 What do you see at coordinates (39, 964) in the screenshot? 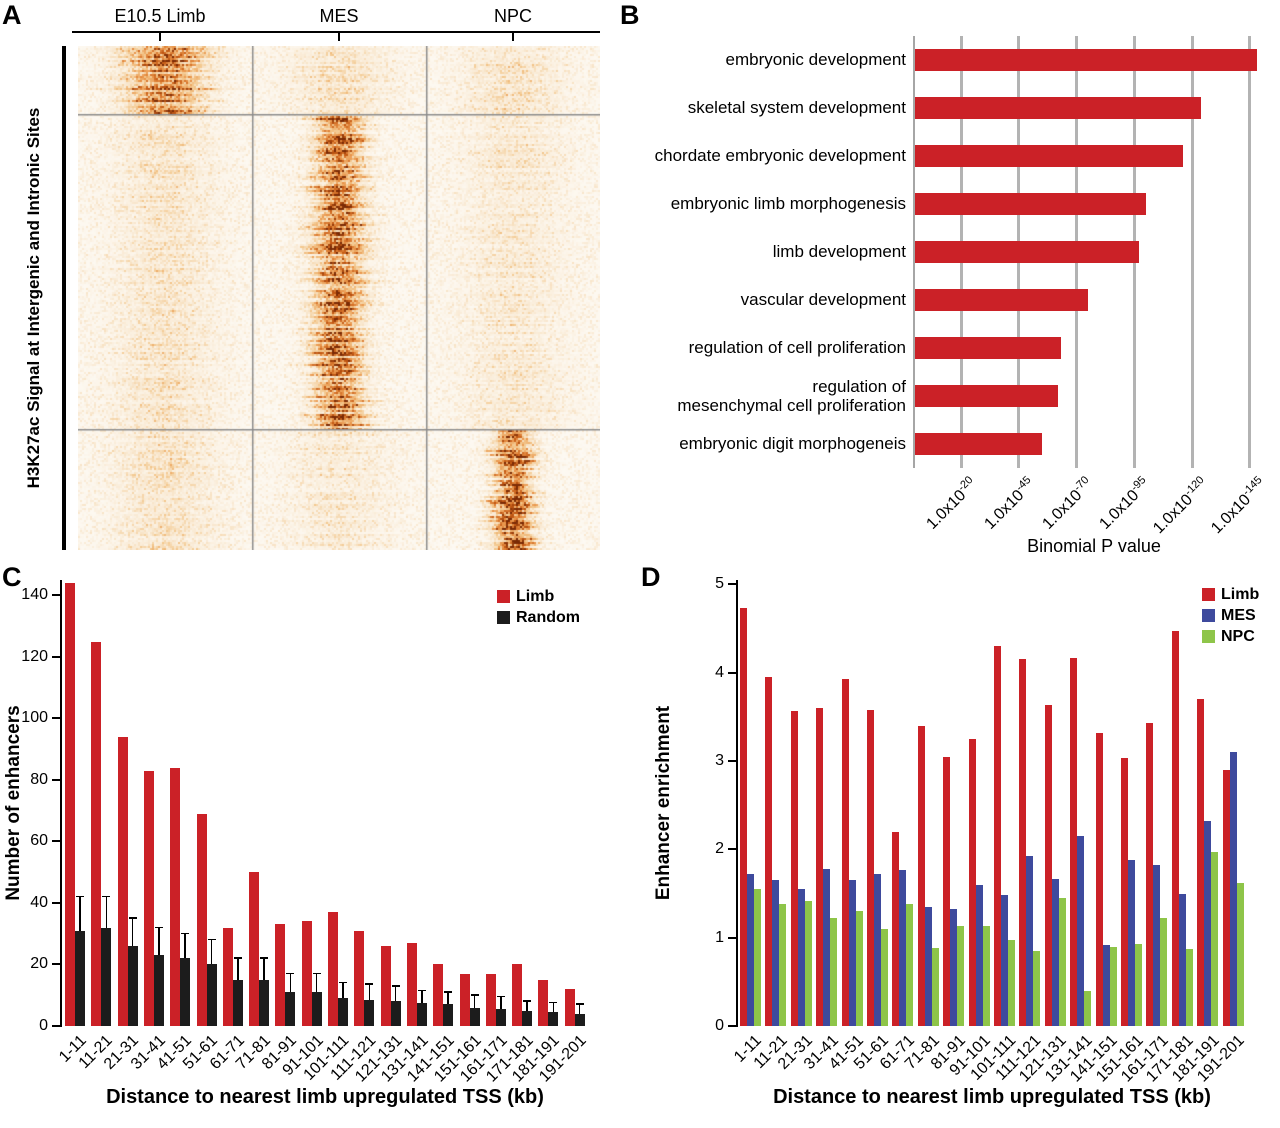
I see `panel-c-y-tick-label: 20` at bounding box center [39, 964].